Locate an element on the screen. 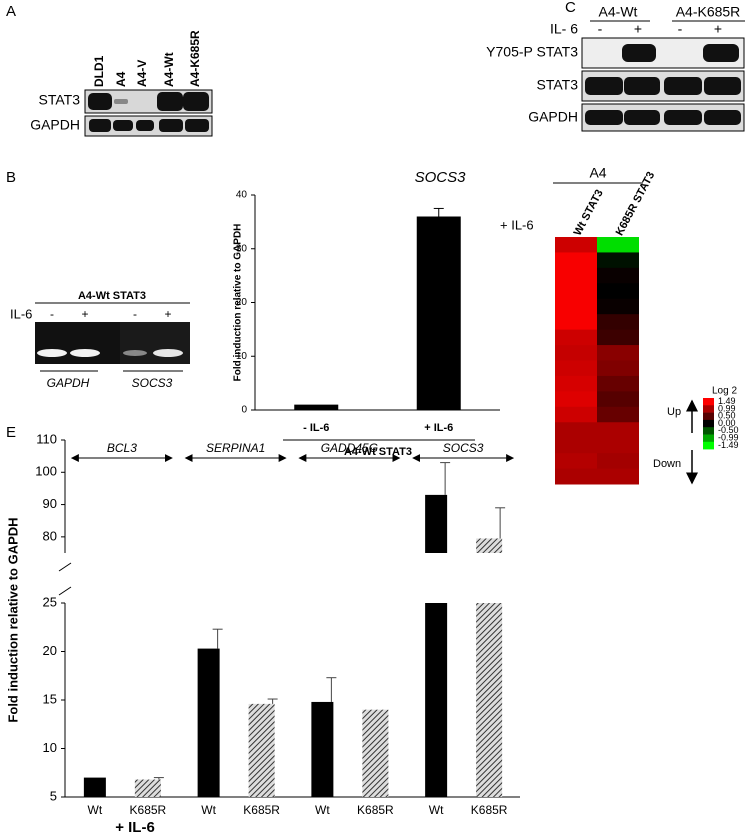 The width and height of the screenshot is (745, 837). y-axis-label: Fold induction relative to GAPDH is located at coordinates (238, 303).